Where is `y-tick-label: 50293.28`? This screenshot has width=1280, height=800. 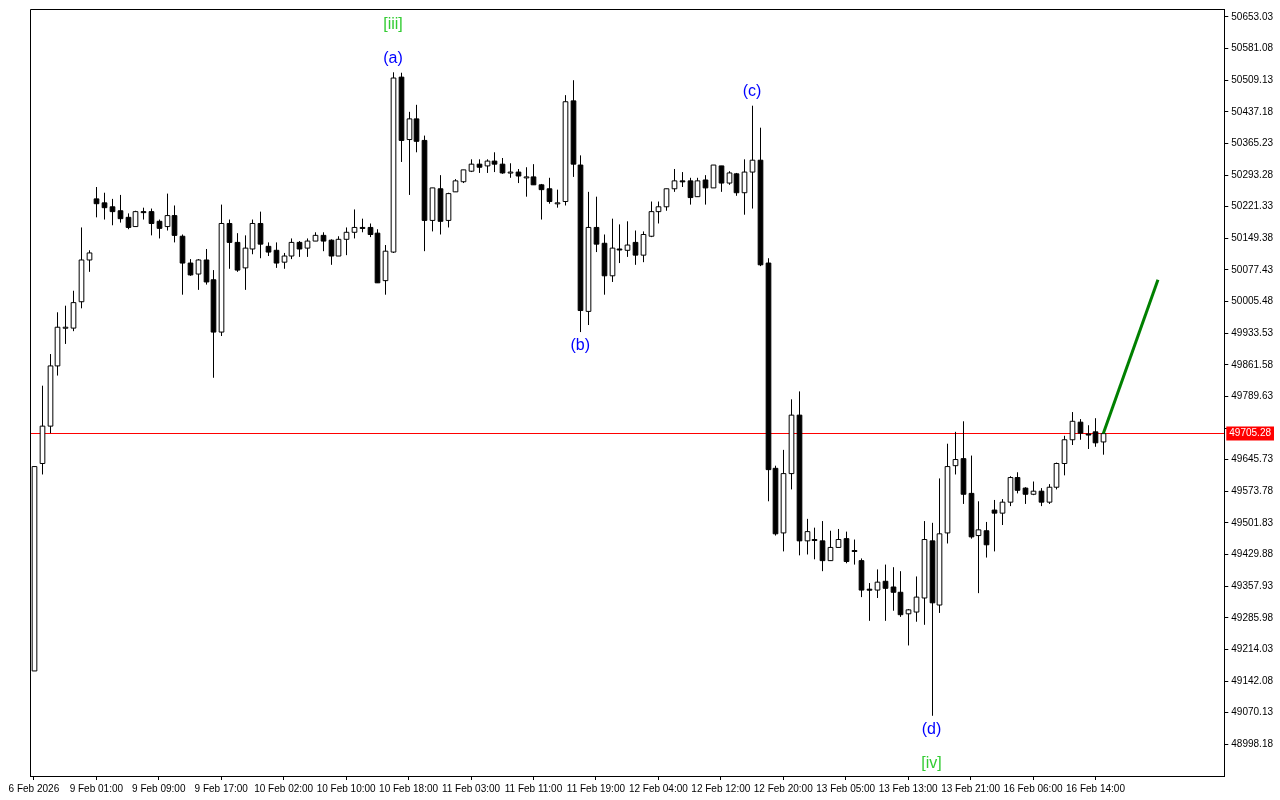 y-tick-label: 50293.28 is located at coordinates (1252, 174).